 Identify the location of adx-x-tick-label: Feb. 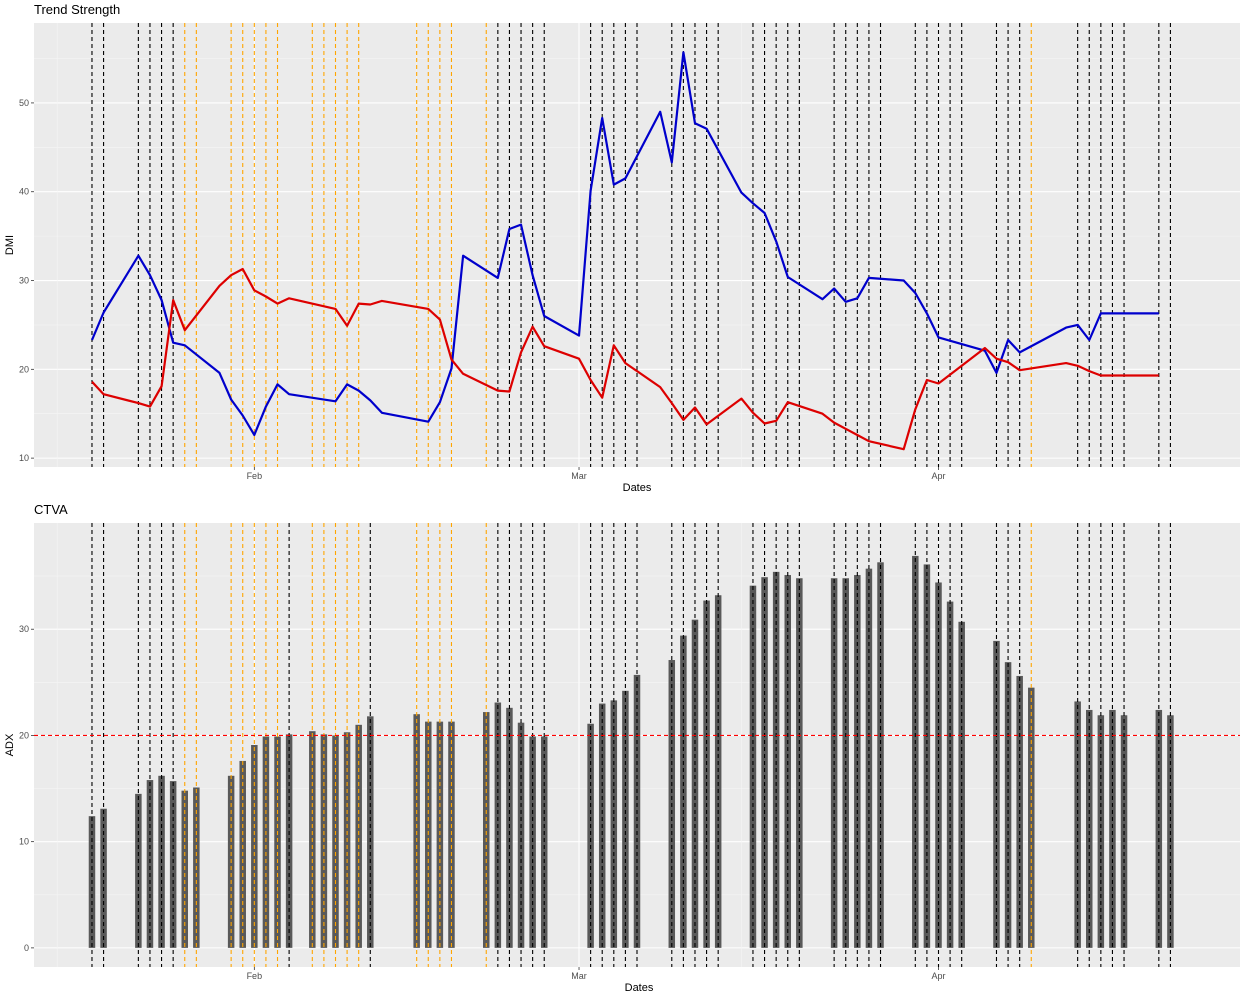
(255, 976).